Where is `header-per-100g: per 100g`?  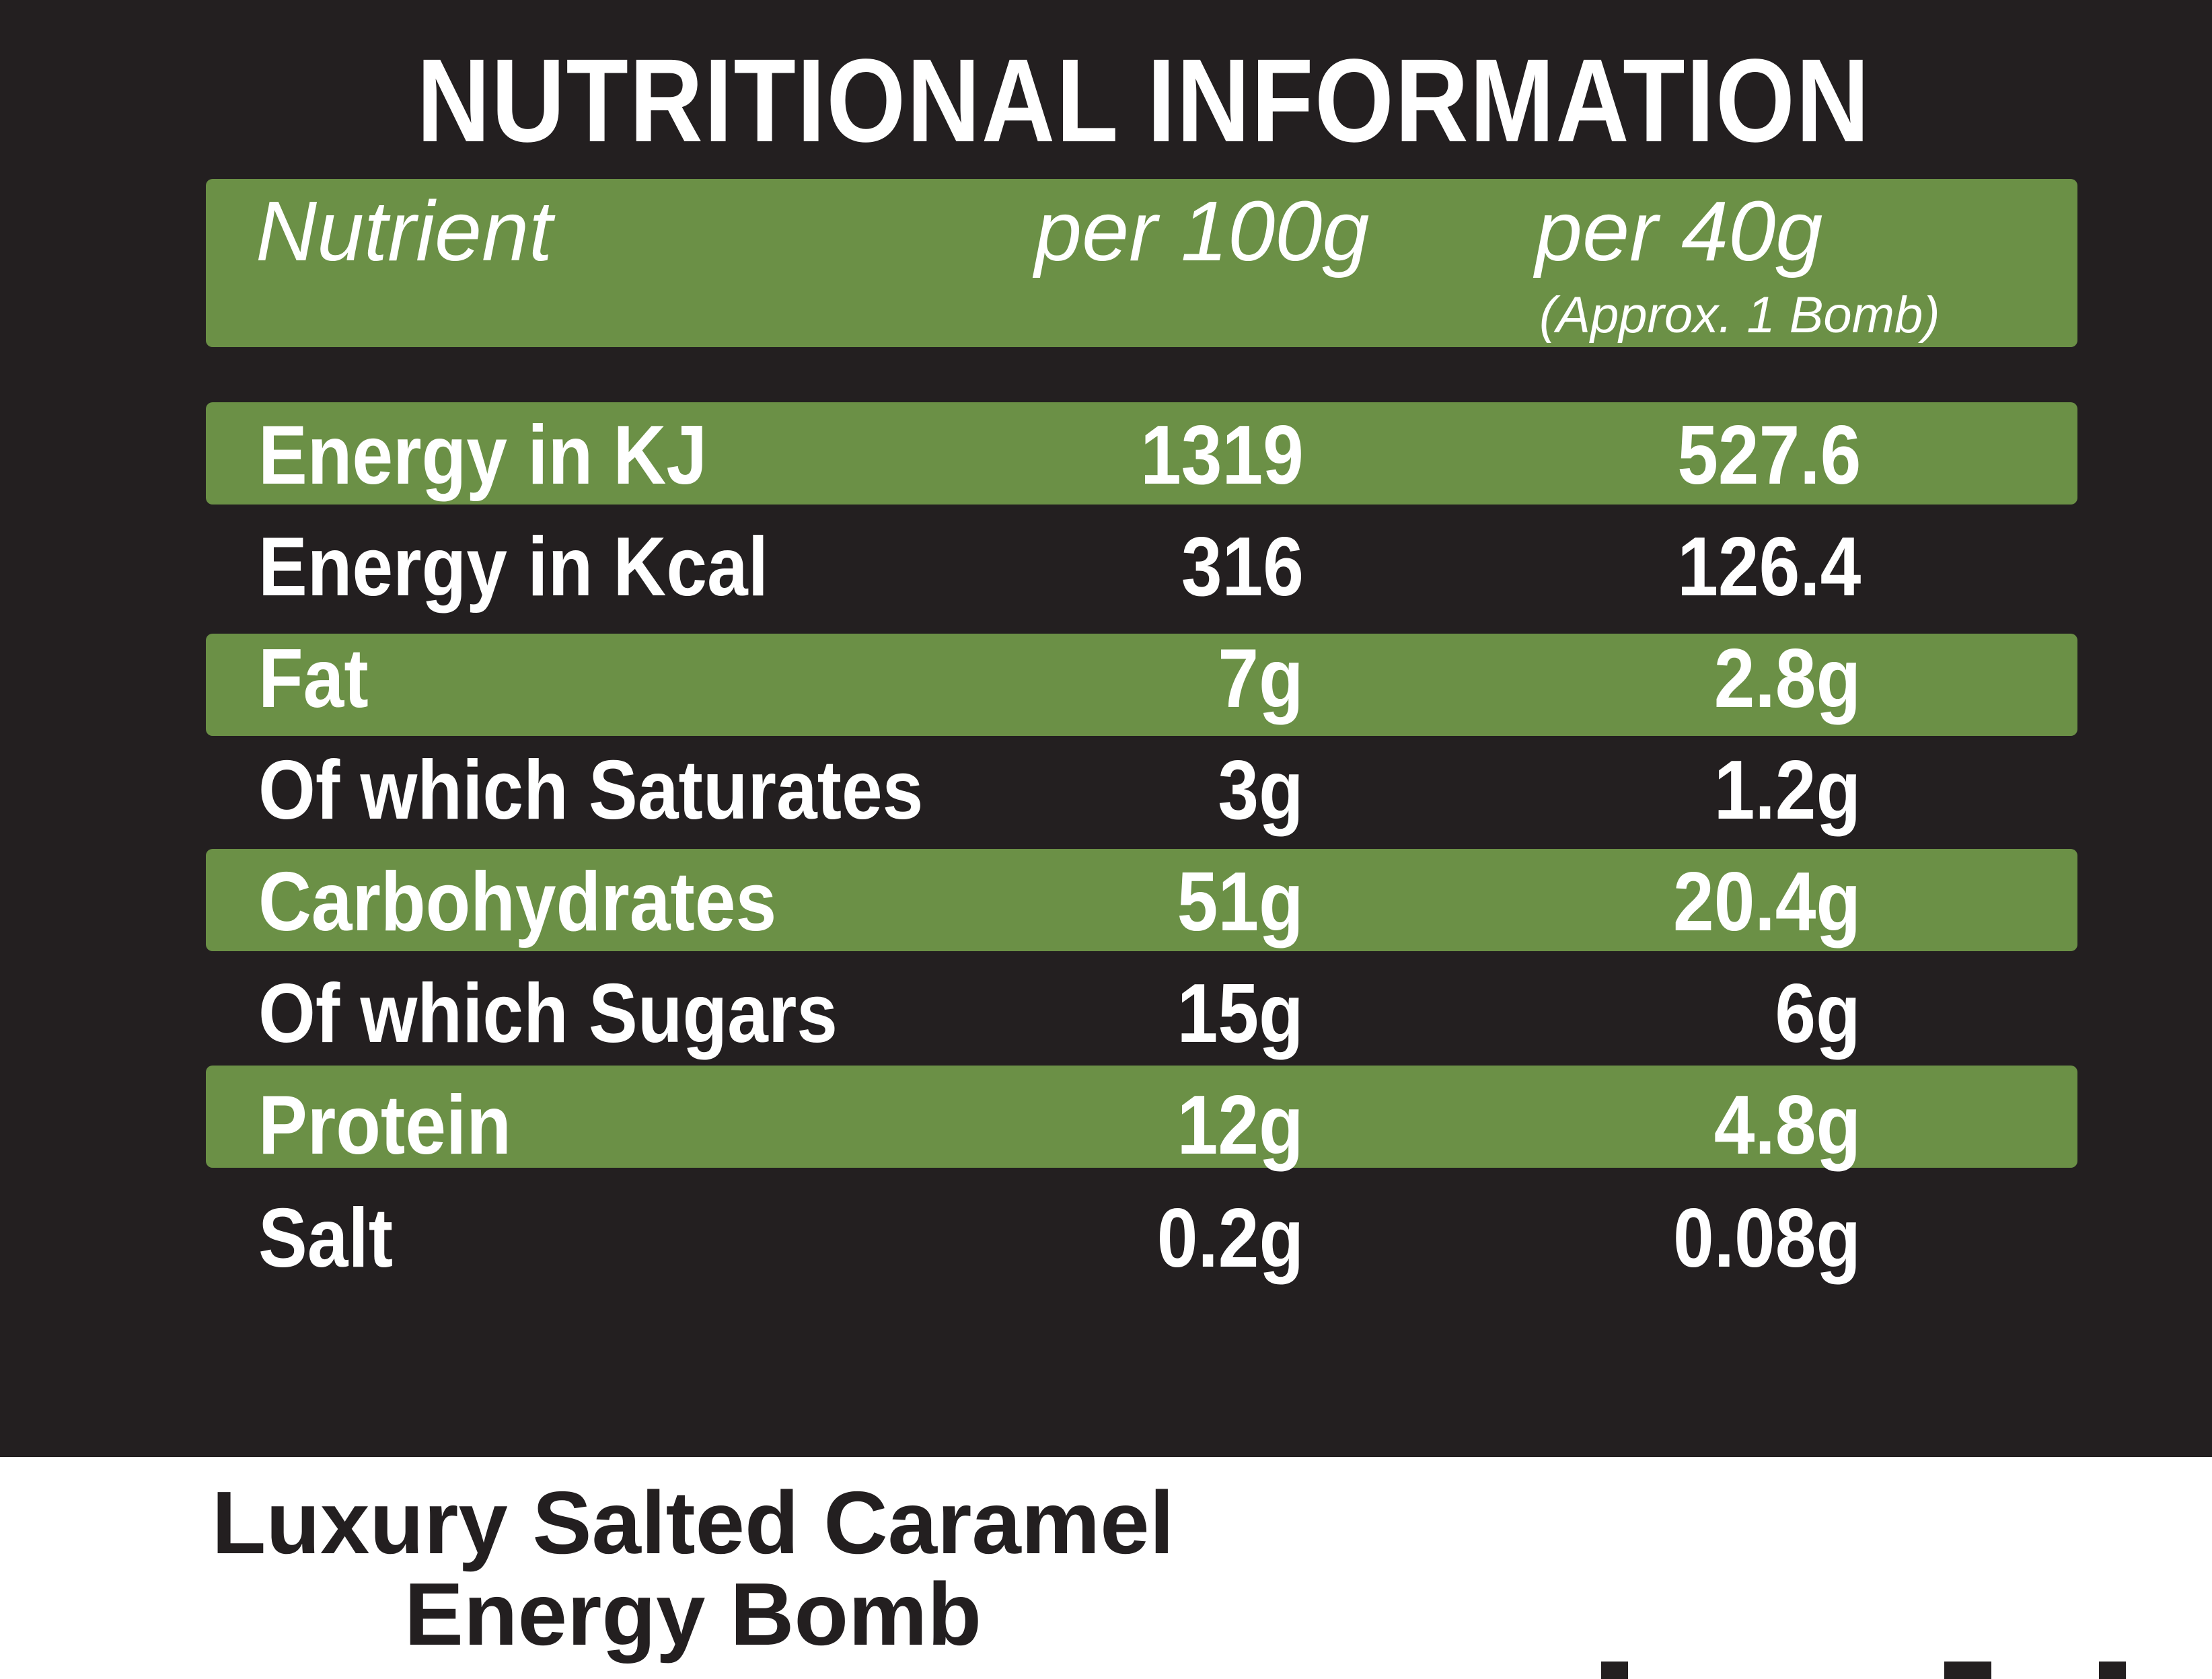
header-per-100g: per 100g is located at coordinates (1202, 231).